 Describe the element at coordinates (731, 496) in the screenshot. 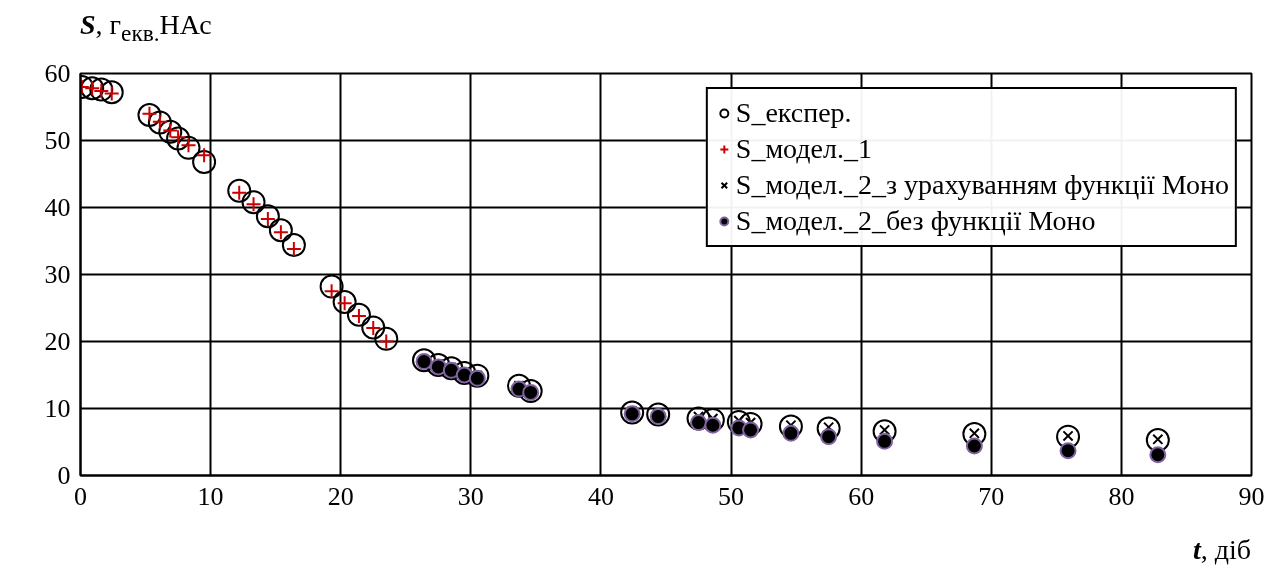

I see `x-tick-label: 50` at that location.